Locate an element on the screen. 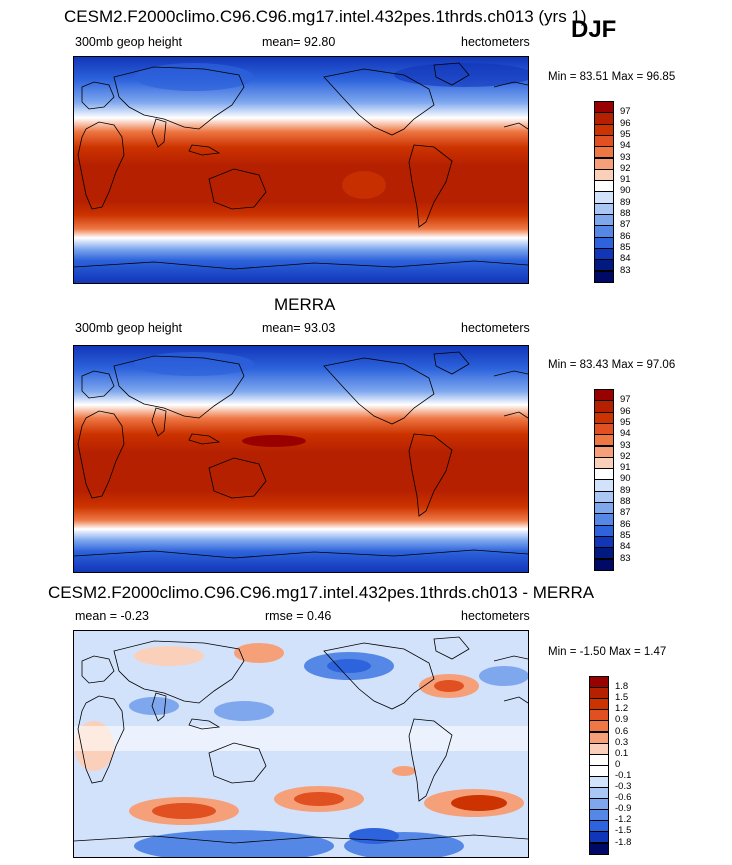  panel1-variable-label: 300mb geop height is located at coordinates (129, 42).